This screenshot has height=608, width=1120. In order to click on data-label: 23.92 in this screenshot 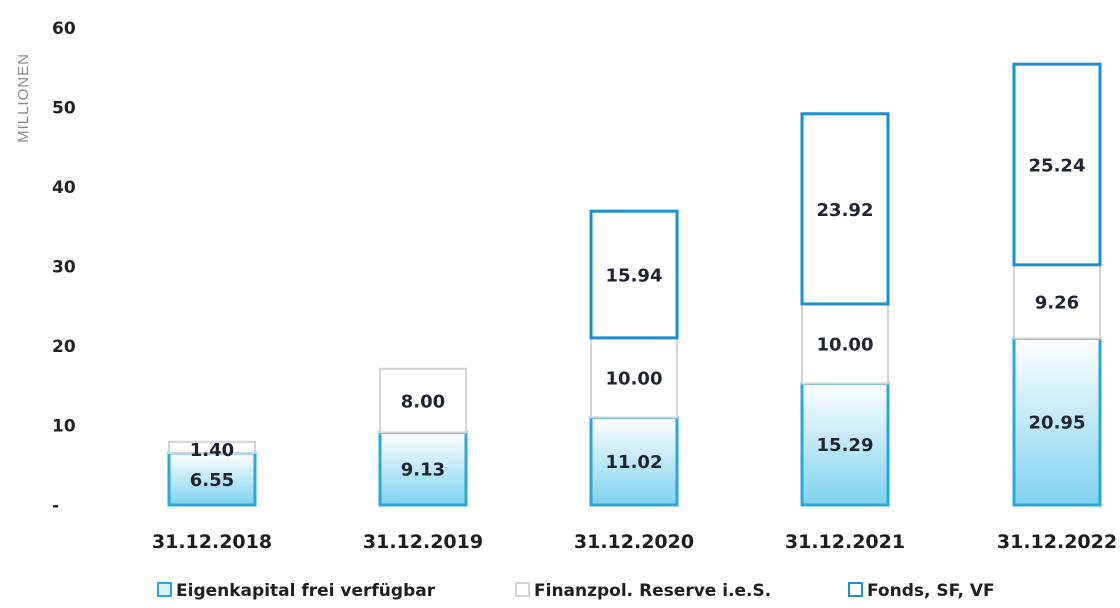, I will do `click(845, 210)`.